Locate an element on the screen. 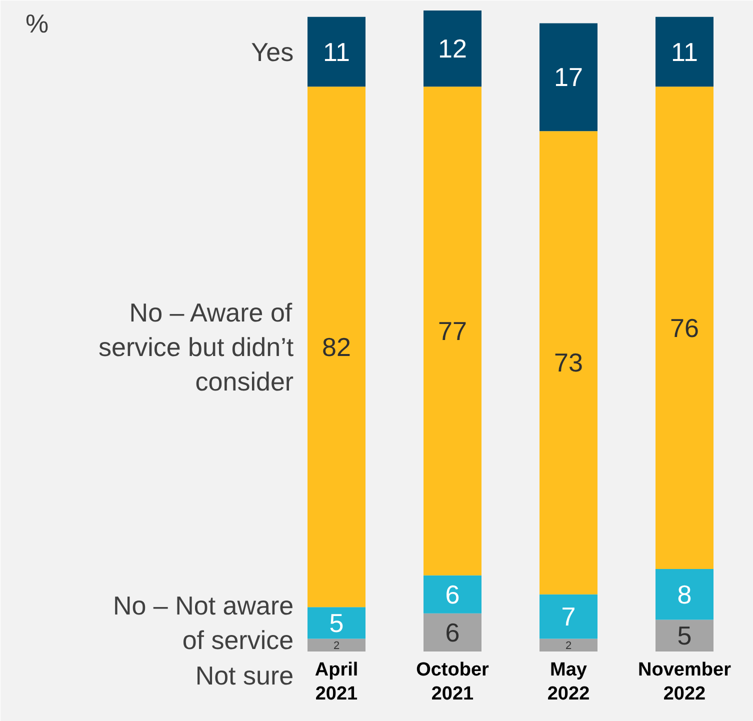 This screenshot has height=721, width=753. data-label: 8 is located at coordinates (684, 594).